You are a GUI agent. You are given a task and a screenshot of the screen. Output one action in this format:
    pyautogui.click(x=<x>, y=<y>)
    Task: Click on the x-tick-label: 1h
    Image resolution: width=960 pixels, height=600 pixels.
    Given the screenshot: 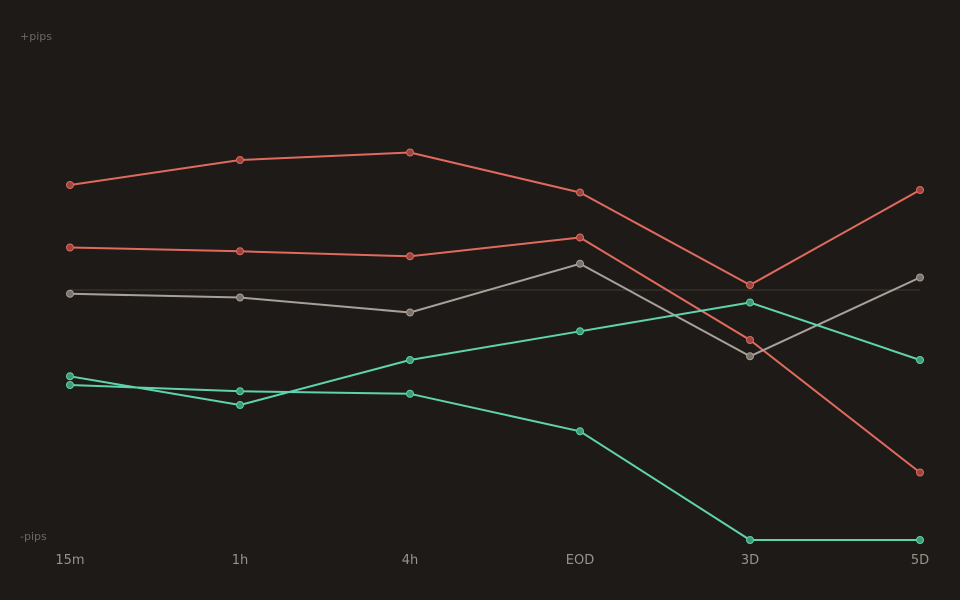 What is the action you would take?
    pyautogui.click(x=240, y=560)
    